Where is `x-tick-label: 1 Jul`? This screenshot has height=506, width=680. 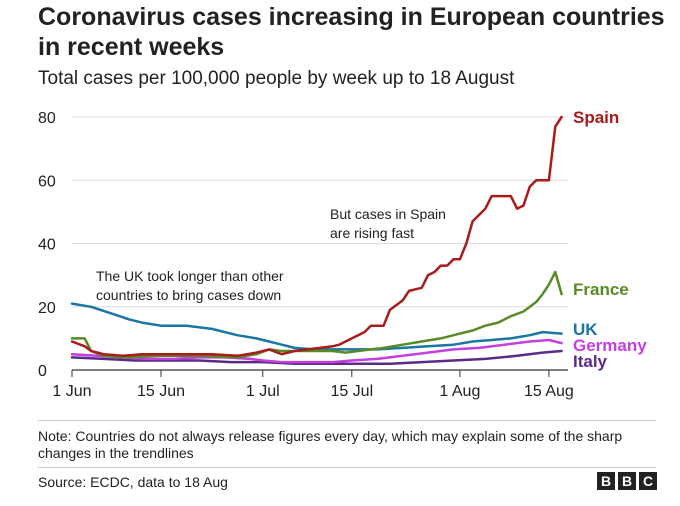
x-tick-label: 1 Jul is located at coordinates (263, 391).